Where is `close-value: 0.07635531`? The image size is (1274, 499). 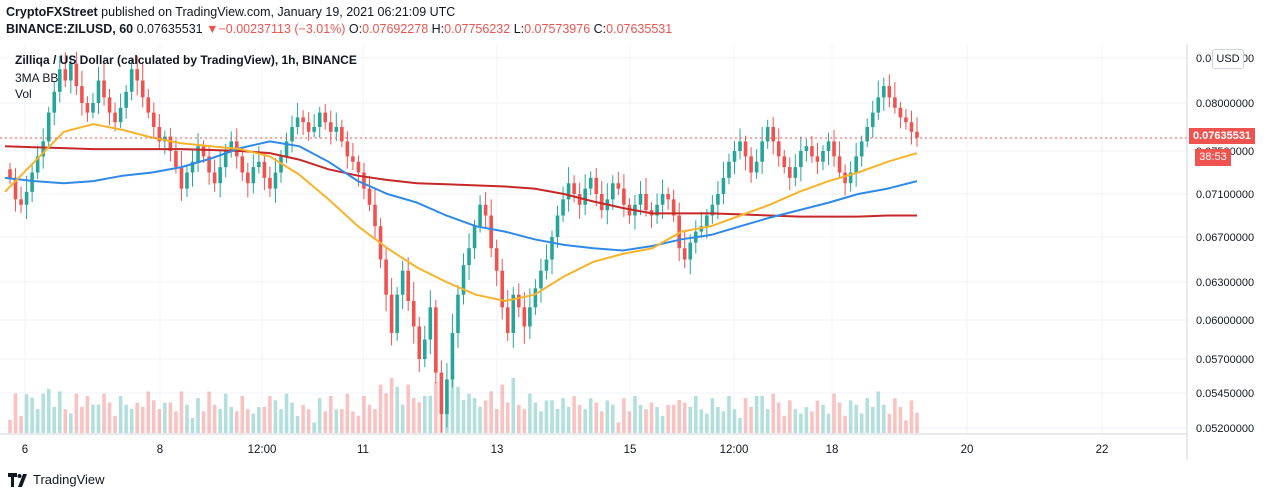 close-value: 0.07635531 is located at coordinates (639, 29).